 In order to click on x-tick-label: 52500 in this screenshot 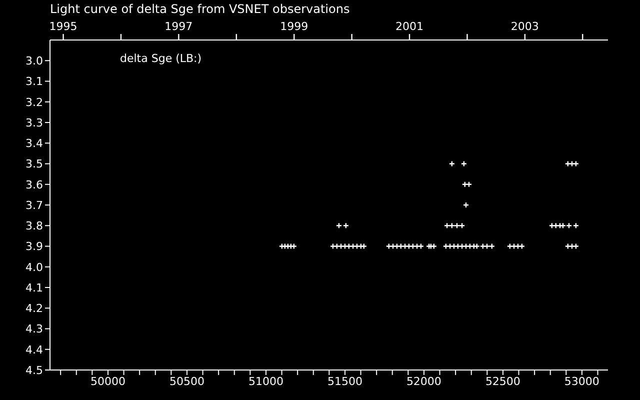, I will do `click(502, 381)`.